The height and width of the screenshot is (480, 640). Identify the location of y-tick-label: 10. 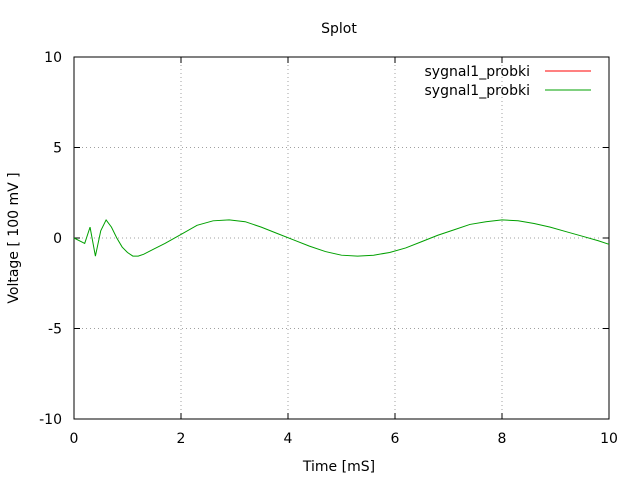
(53, 58).